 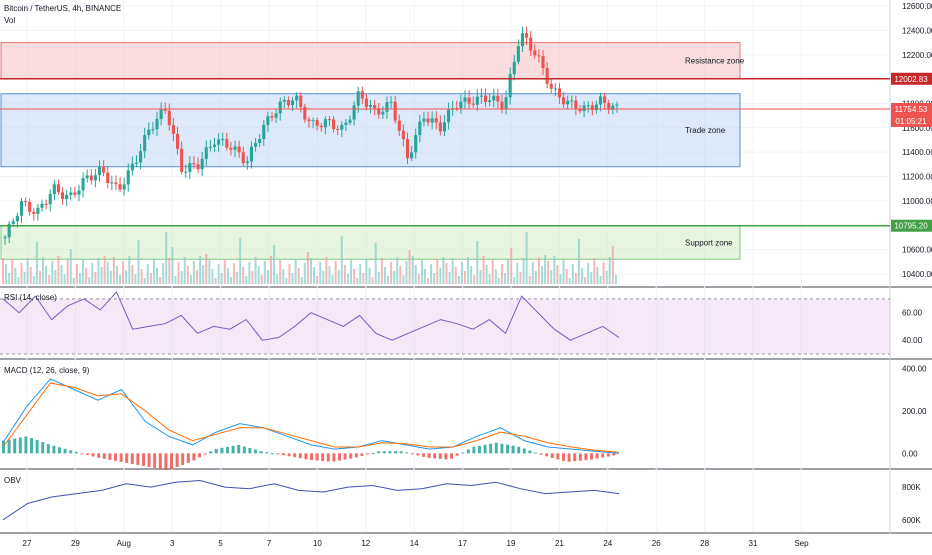 I want to click on x-tick-label: 26, so click(x=656, y=543).